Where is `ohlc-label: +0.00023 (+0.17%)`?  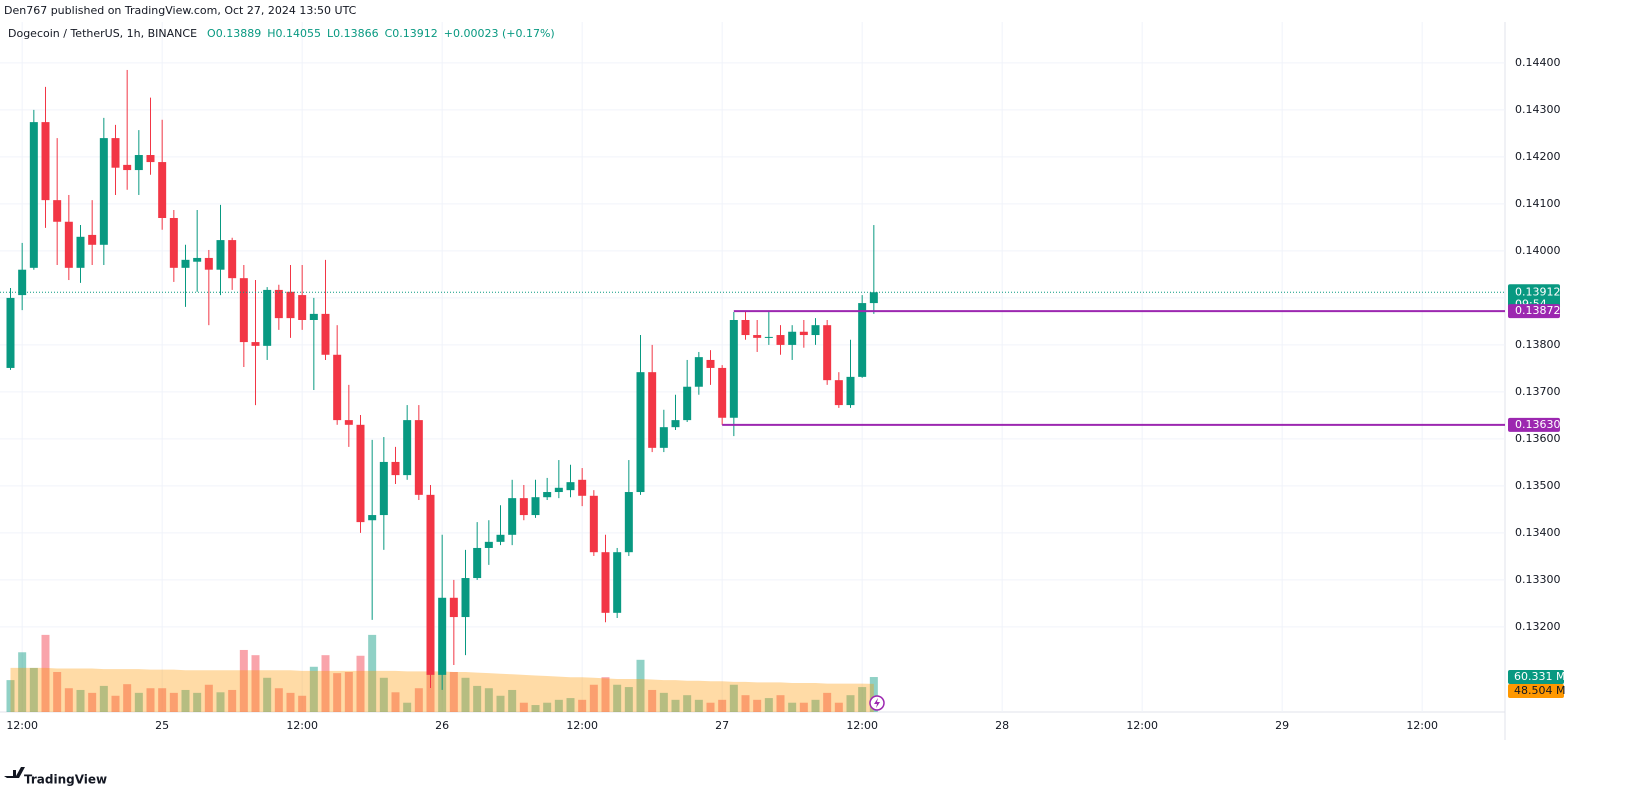
ohlc-label: +0.00023 (+0.17%) is located at coordinates (499, 33).